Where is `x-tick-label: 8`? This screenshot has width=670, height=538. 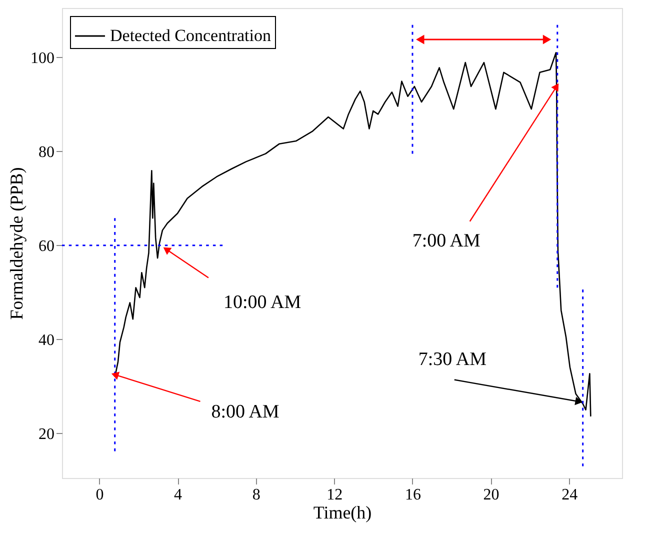 x-tick-label: 8 is located at coordinates (256, 495).